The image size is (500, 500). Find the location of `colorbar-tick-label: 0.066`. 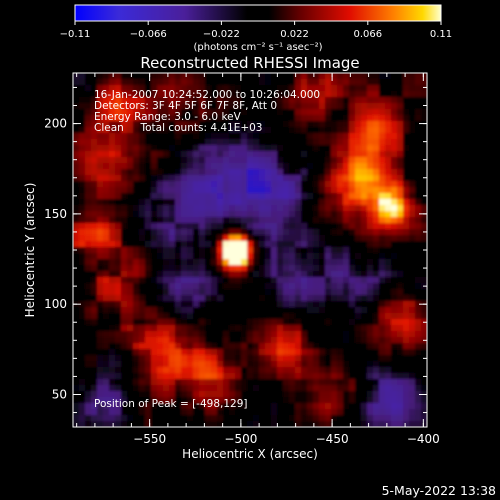

colorbar-tick-label: 0.066 is located at coordinates (367, 34).